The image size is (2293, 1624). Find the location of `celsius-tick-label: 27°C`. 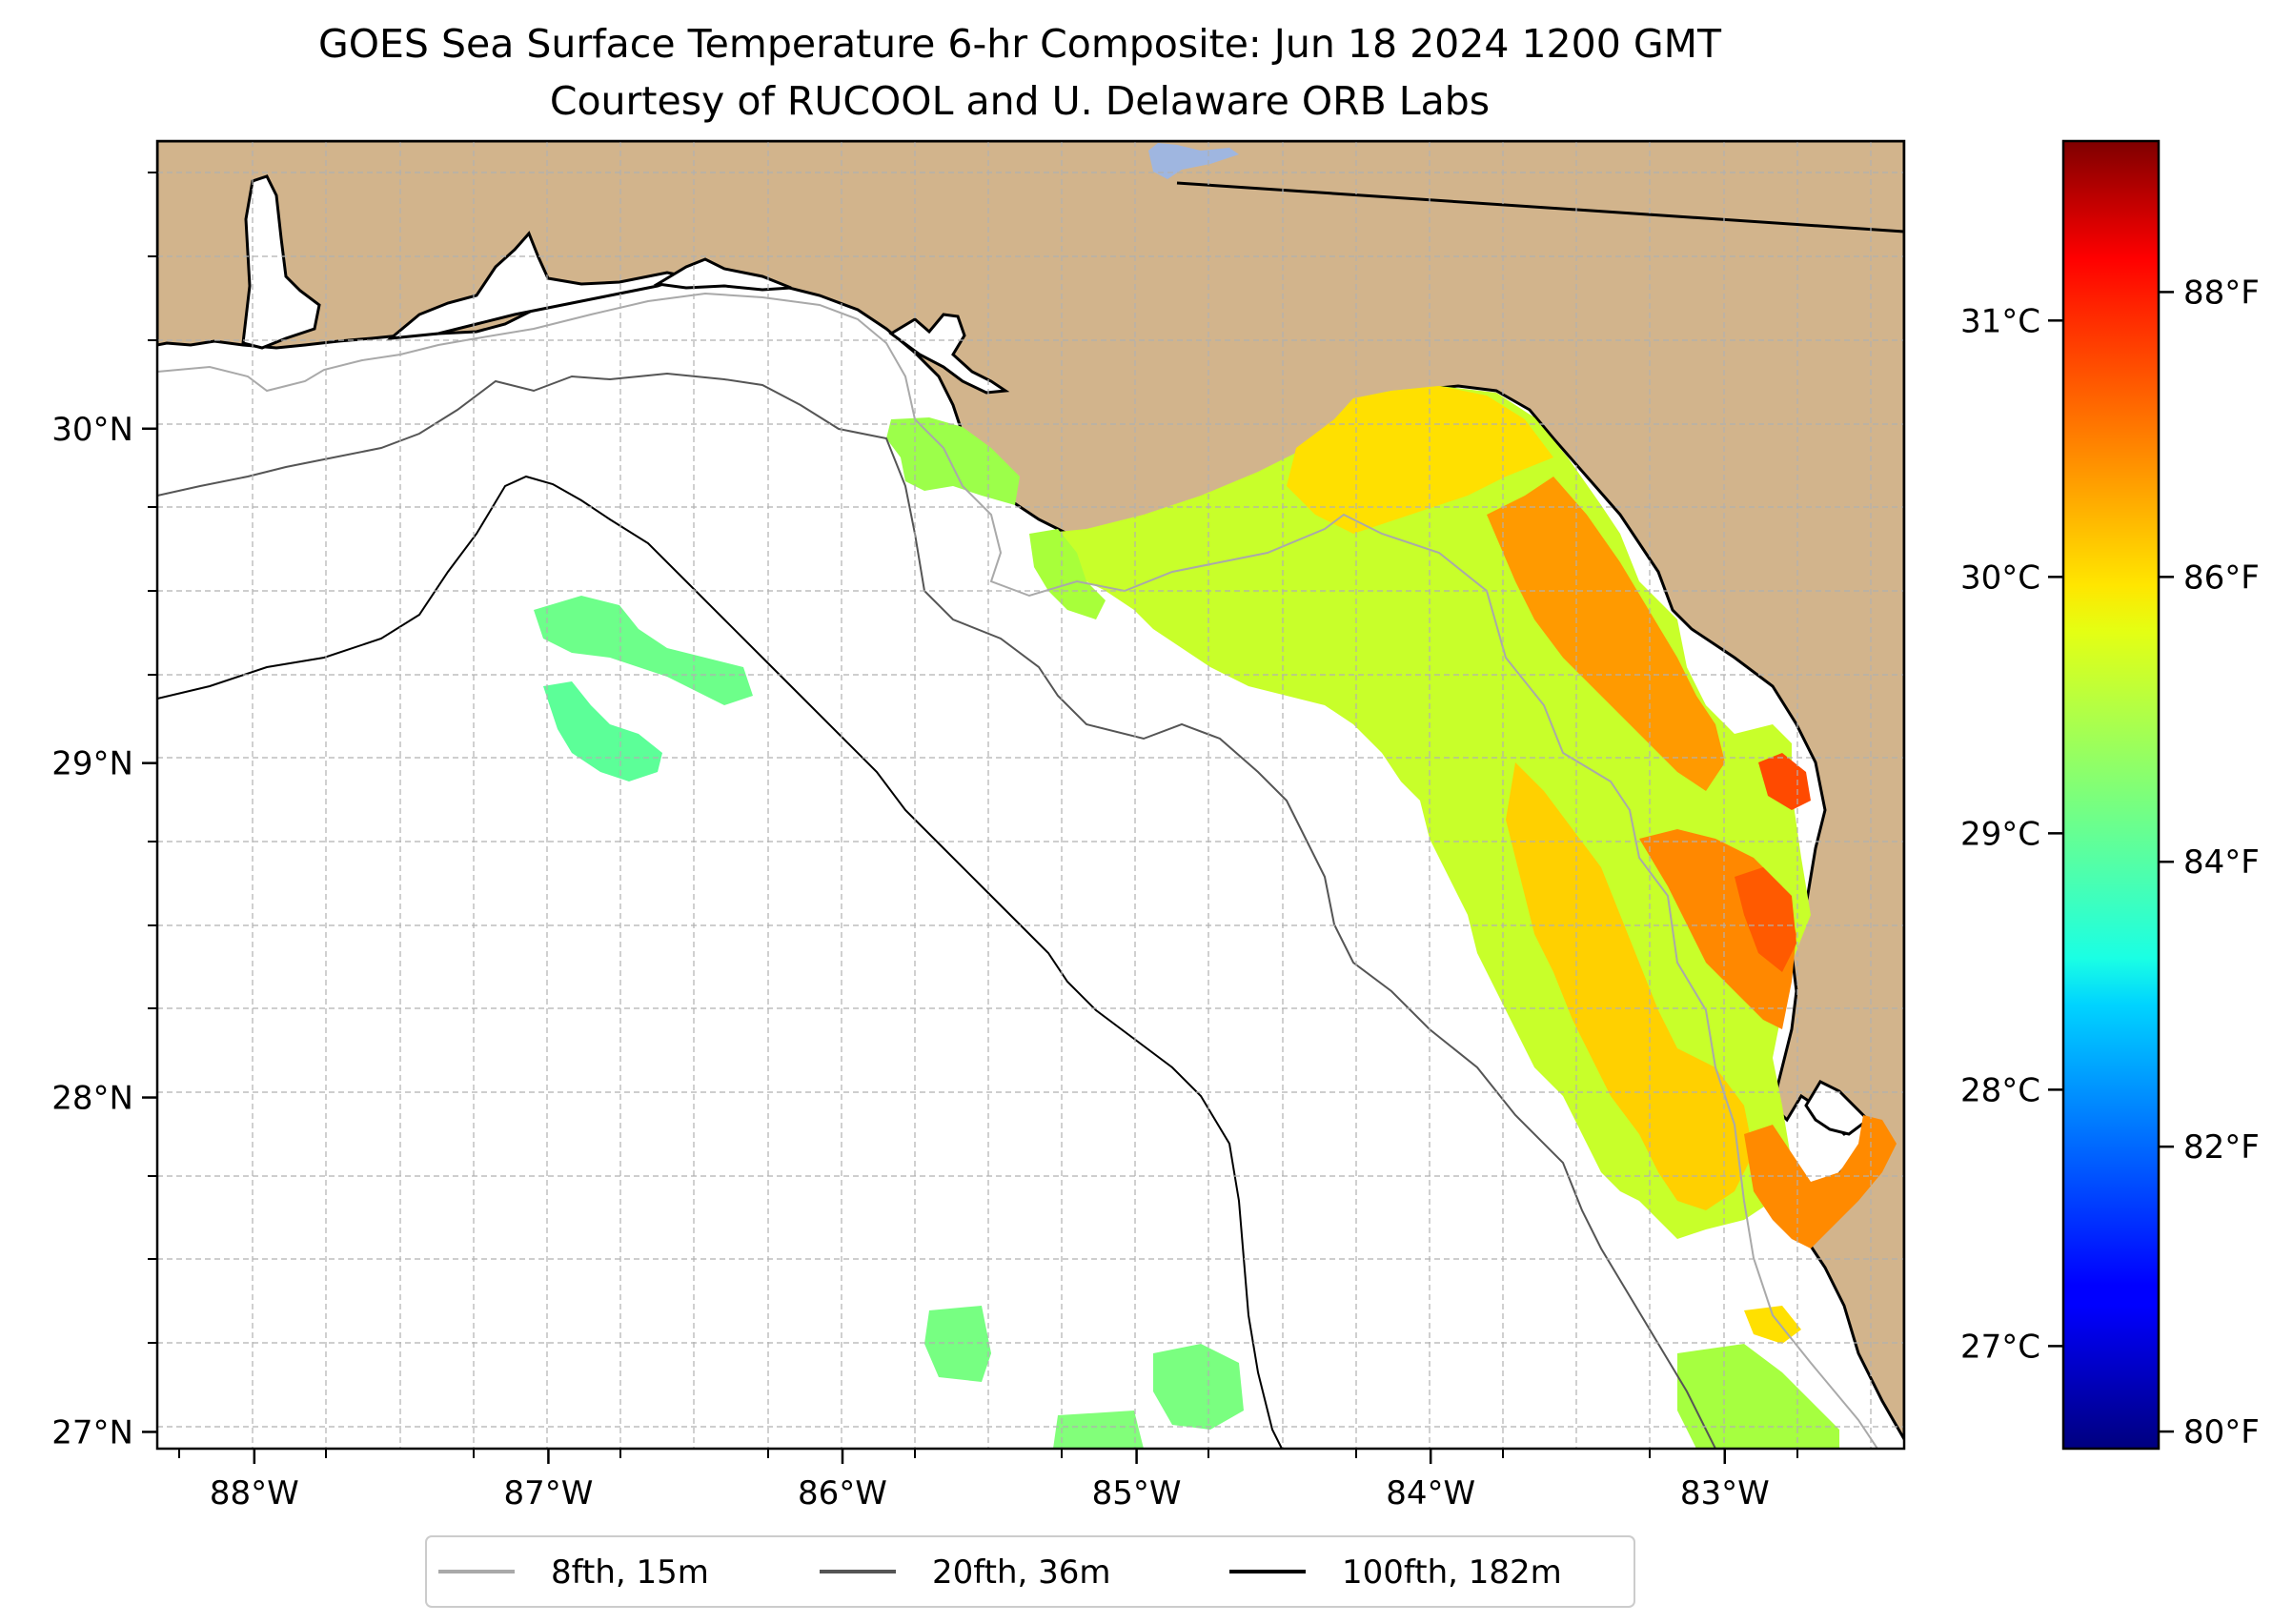

celsius-tick-label: 27°C is located at coordinates (2000, 1347).